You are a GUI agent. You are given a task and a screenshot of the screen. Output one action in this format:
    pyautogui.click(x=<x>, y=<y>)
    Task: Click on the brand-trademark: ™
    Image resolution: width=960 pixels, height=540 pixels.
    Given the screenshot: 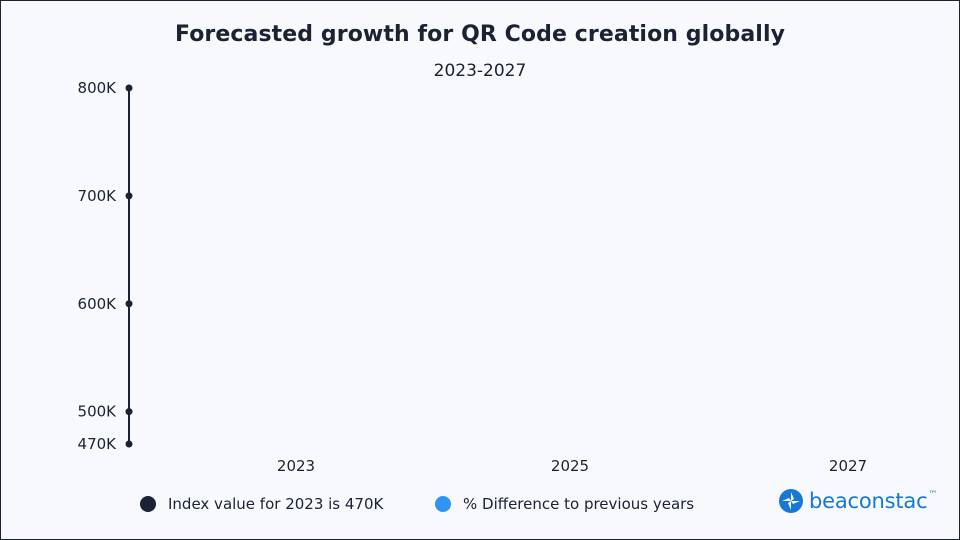 What is the action you would take?
    pyautogui.click(x=933, y=495)
    